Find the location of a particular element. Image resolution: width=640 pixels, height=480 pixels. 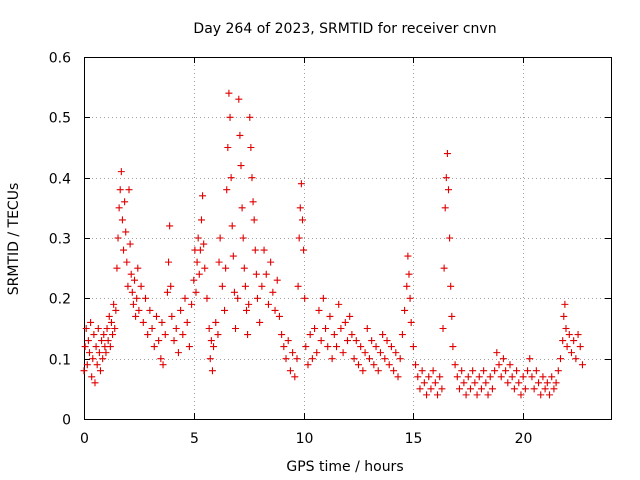

y-tick-label: 0.6 is located at coordinates (60, 59).